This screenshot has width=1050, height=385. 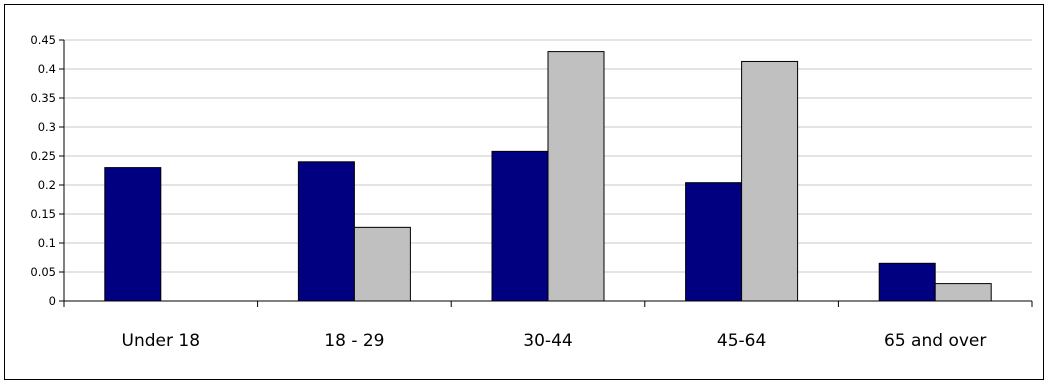 What do you see at coordinates (43, 40) in the screenshot?
I see `y-tick-label: 0.45` at bounding box center [43, 40].